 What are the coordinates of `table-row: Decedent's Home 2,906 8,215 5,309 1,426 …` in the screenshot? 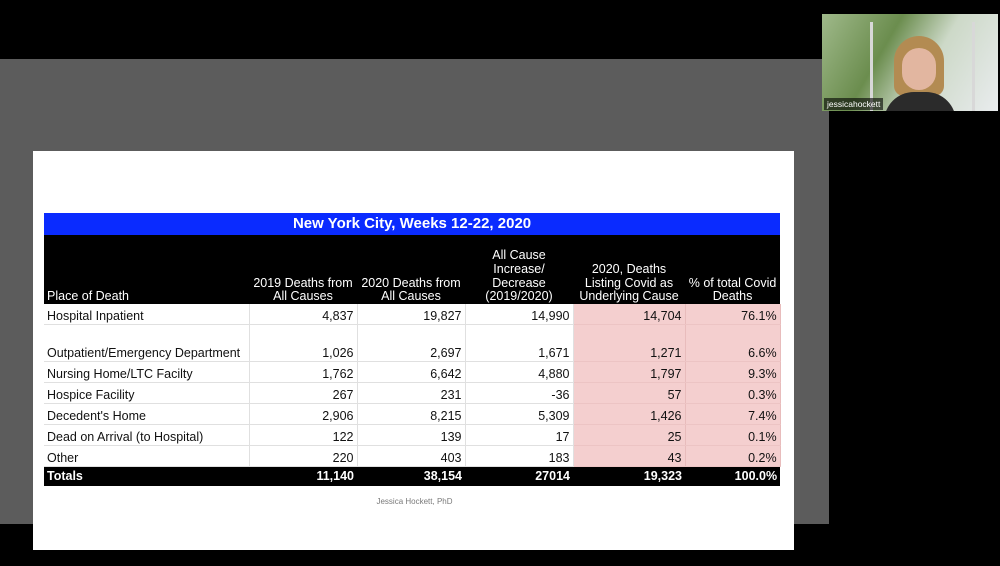 It's located at (412, 414).